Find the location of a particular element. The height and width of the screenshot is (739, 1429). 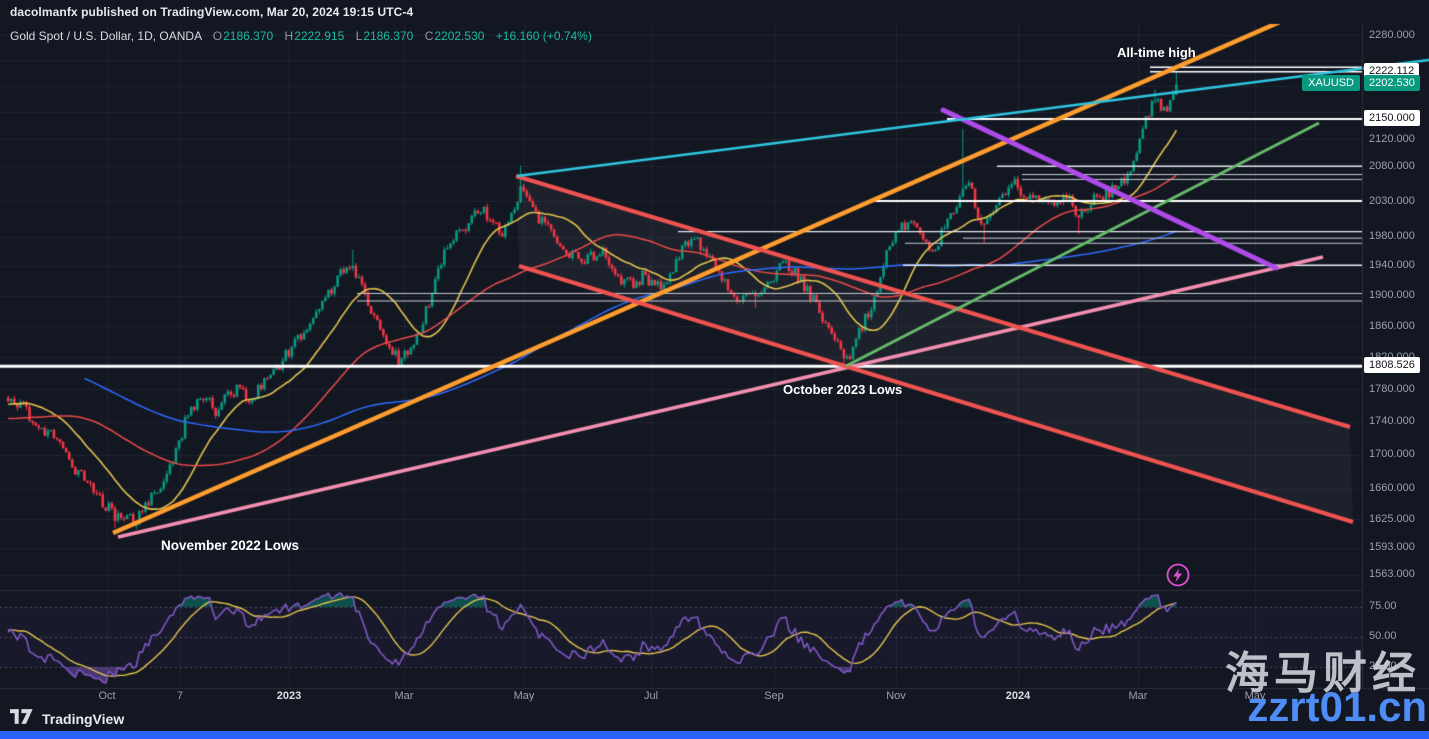

price-tick: 1563.000 is located at coordinates (1392, 574).